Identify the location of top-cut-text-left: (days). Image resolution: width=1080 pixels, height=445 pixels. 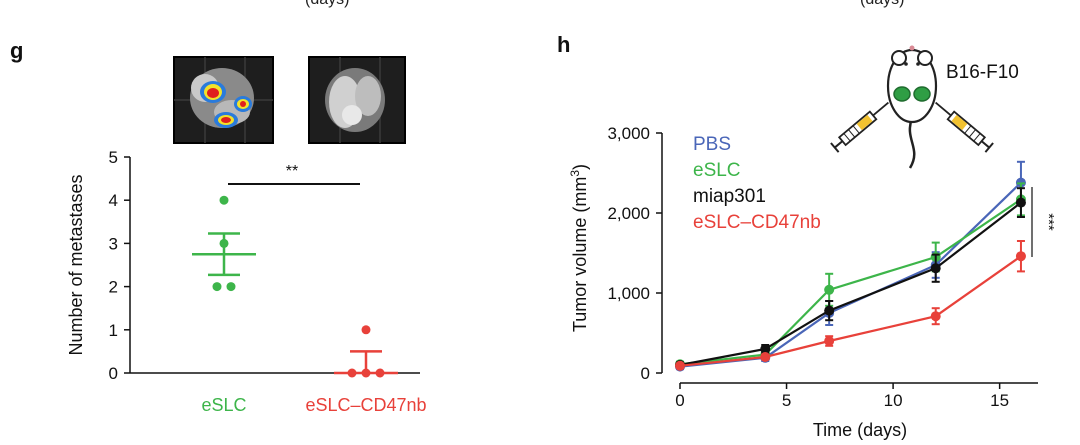
(327, 4).